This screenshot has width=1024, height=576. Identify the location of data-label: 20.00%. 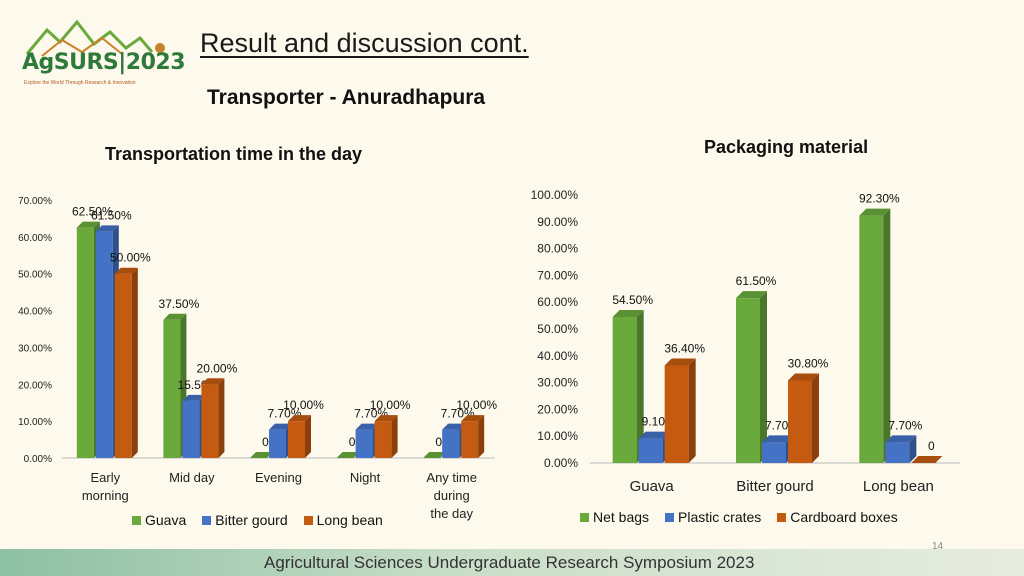
(217, 368).